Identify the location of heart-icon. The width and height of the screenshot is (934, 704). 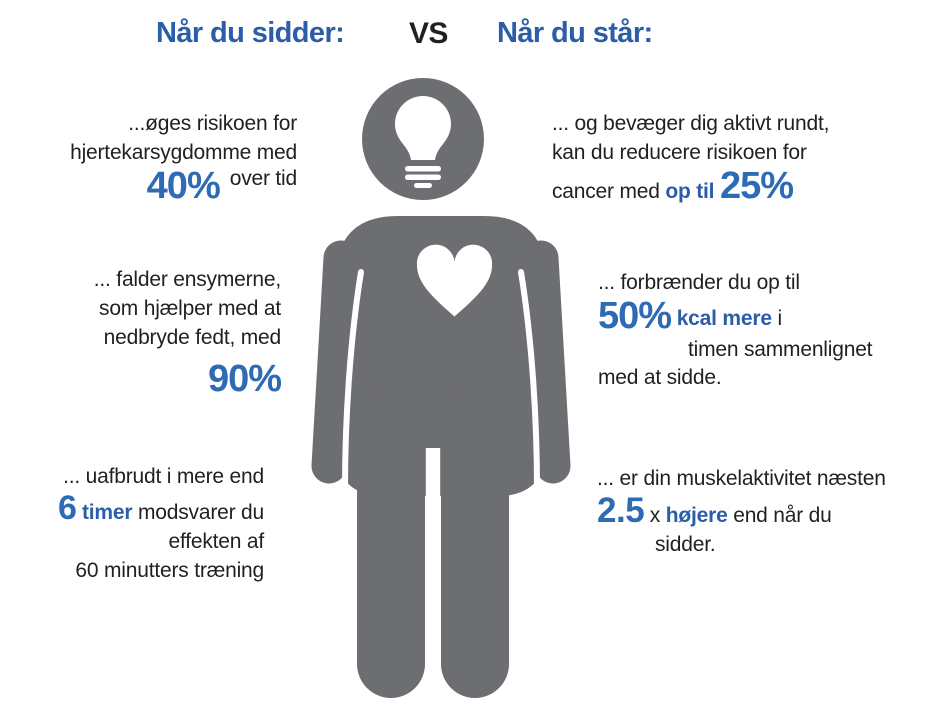
(454, 280).